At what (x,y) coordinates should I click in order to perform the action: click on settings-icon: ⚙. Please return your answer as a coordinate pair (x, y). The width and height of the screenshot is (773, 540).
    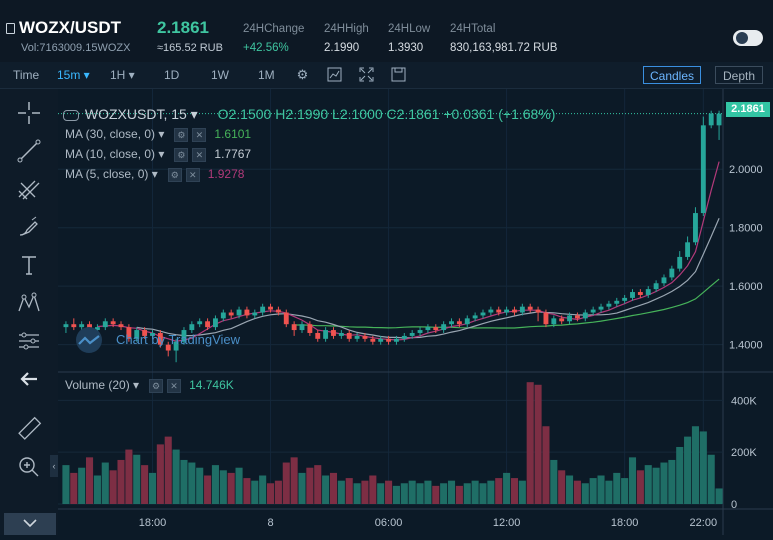
    Looking at the image, I should click on (302, 74).